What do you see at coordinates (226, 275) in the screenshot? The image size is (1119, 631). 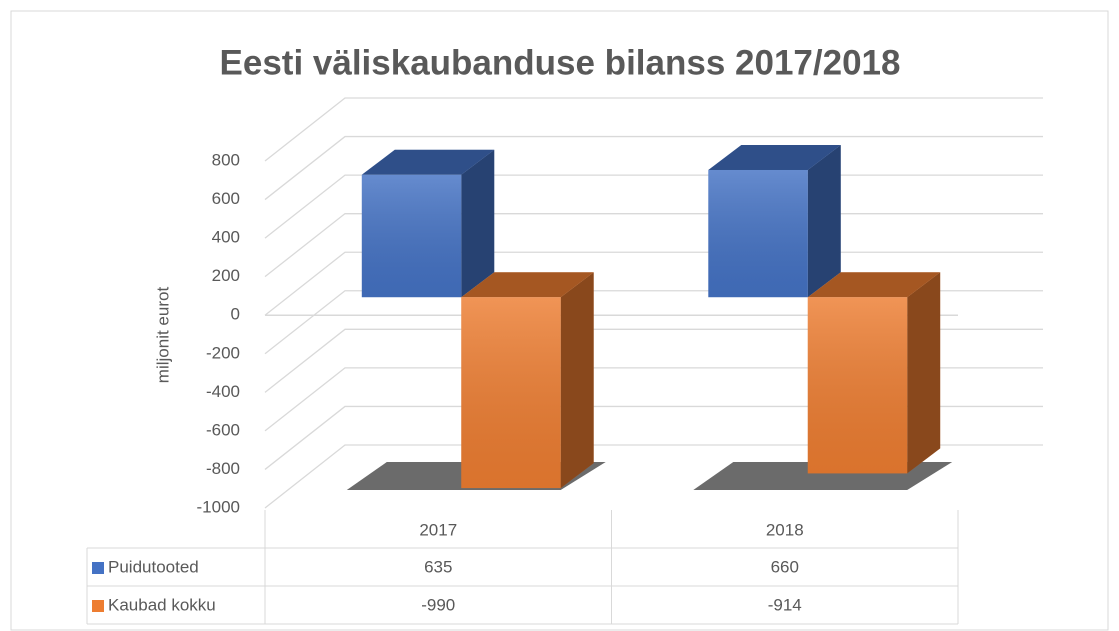 I see `y-tick-label: 200` at bounding box center [226, 275].